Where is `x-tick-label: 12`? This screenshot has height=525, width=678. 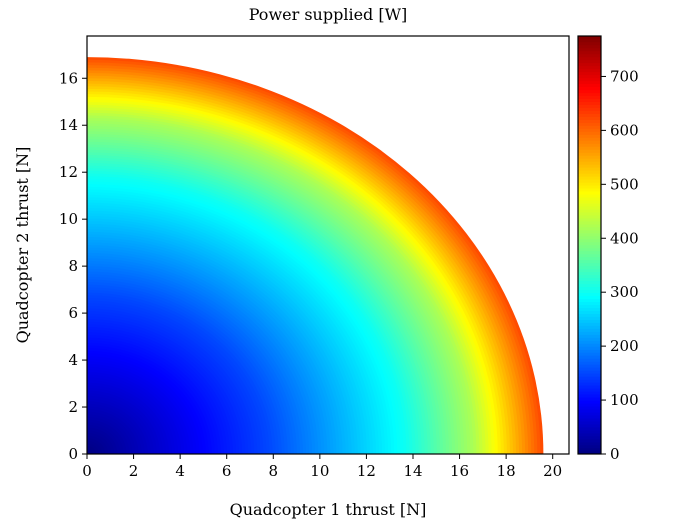
x-tick-label: 12 is located at coordinates (366, 471).